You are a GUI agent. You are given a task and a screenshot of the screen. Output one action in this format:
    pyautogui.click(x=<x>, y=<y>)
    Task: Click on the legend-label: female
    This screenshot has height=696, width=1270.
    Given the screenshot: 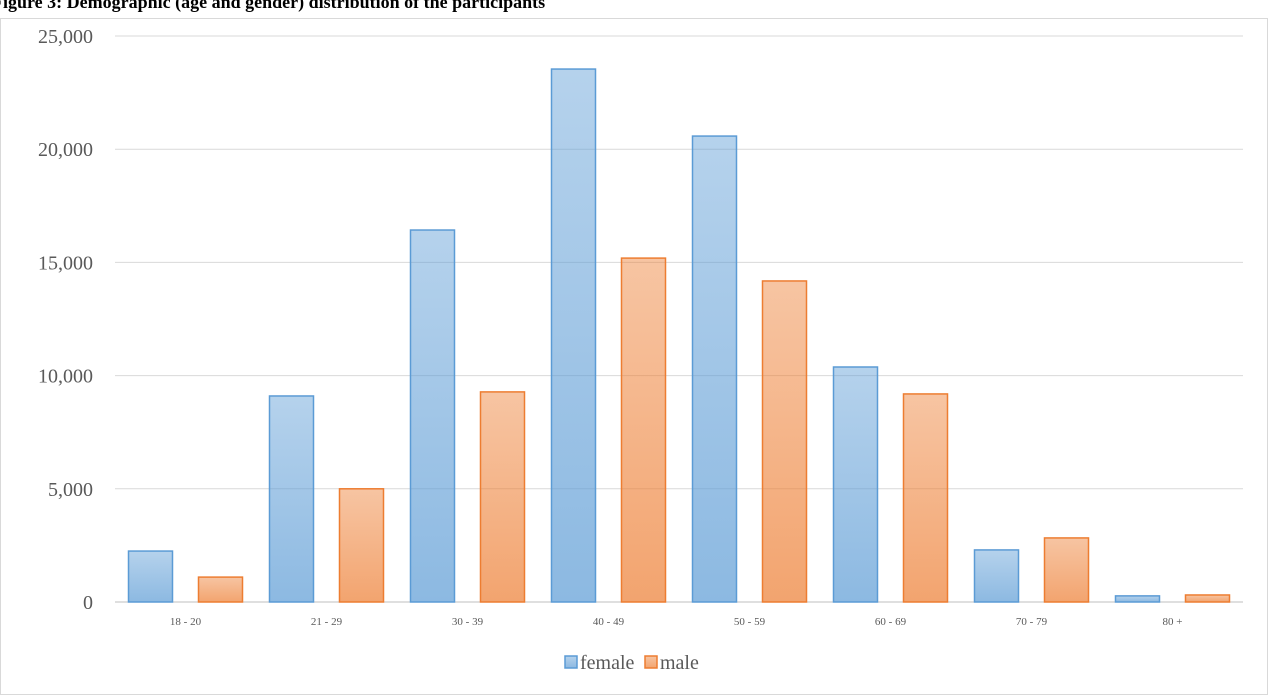 What is the action you would take?
    pyautogui.click(x=607, y=663)
    